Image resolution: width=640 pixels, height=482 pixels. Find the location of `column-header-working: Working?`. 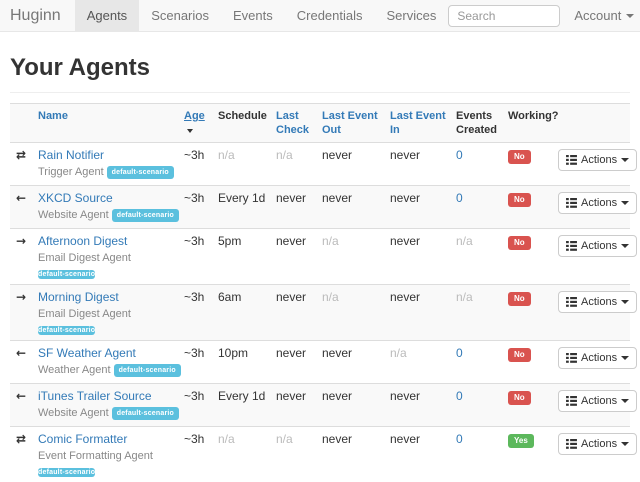

column-header-working: Working? is located at coordinates (533, 116).